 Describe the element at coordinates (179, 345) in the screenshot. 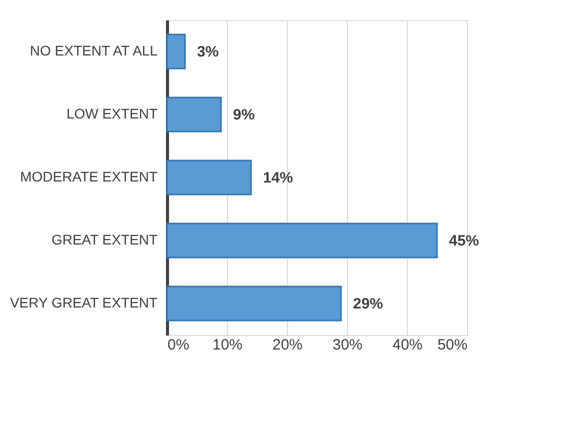

I see `x-tick-label: 0%` at that location.